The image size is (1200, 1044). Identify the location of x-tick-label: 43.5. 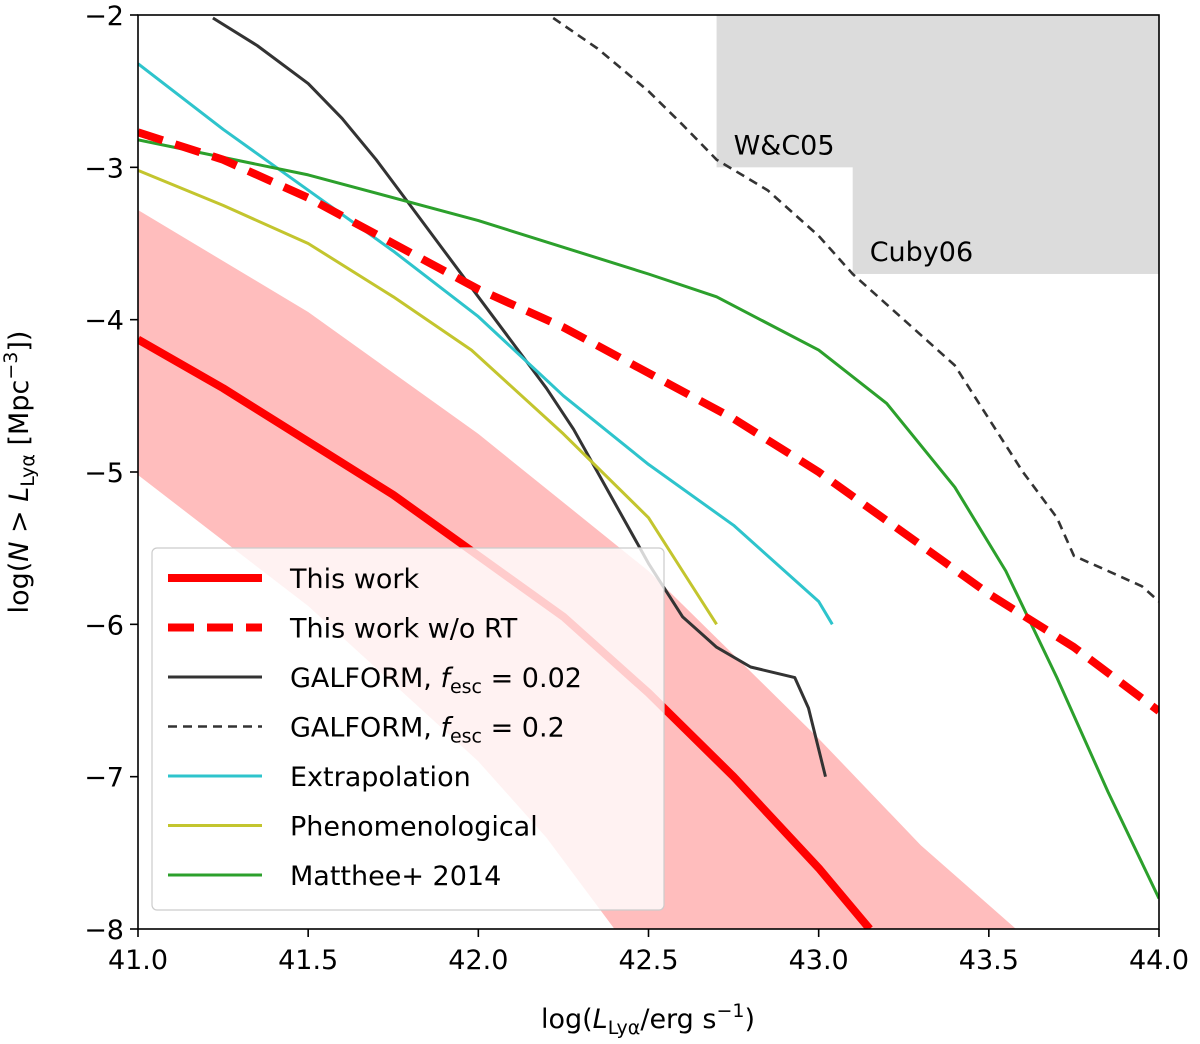
(989, 960).